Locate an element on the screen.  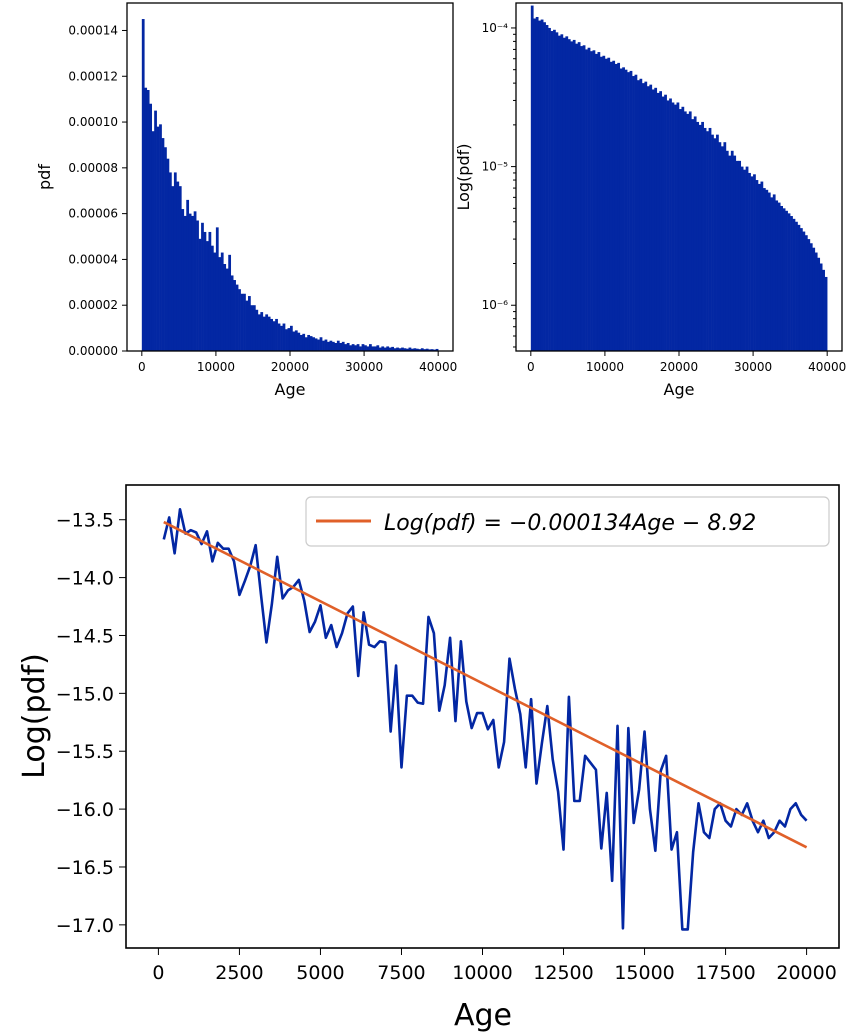
x-tick-label: 7500 is located at coordinates (401, 973).